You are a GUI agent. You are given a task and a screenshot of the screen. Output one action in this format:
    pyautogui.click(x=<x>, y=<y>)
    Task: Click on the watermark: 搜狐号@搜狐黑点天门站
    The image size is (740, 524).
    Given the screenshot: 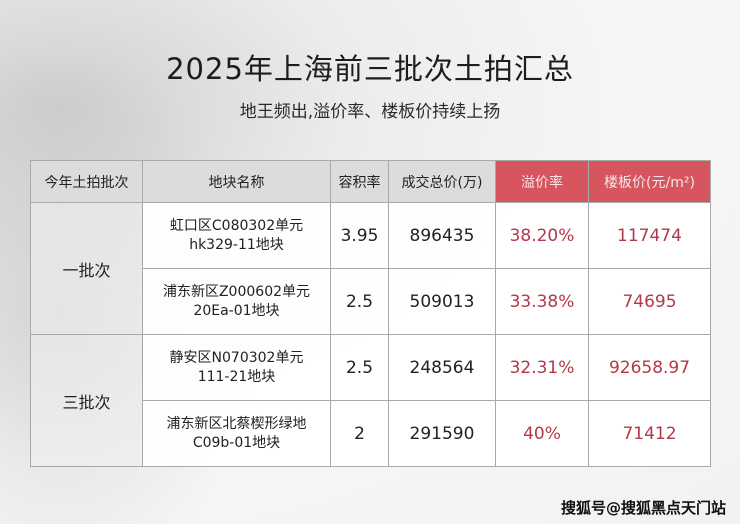 What is the action you would take?
    pyautogui.click(x=643, y=508)
    